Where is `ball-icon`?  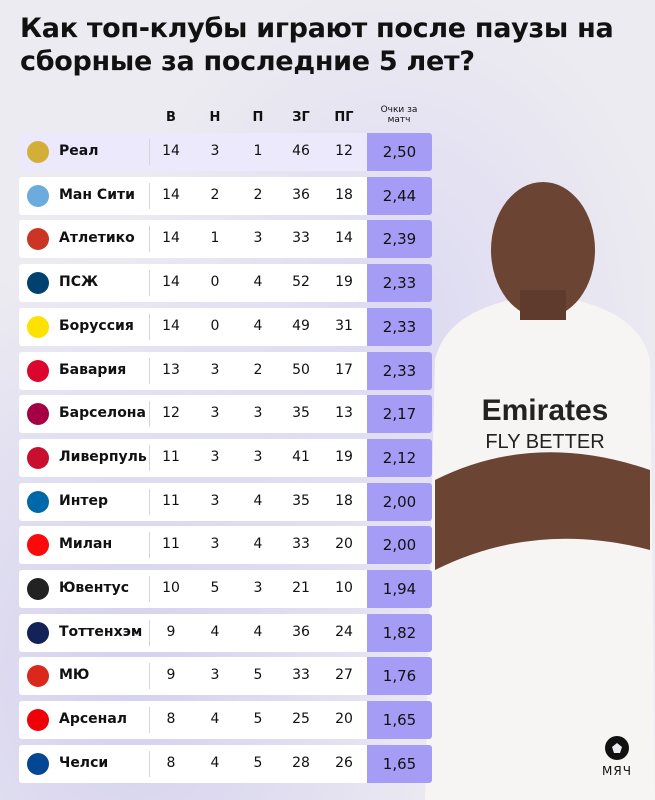 ball-icon is located at coordinates (617, 748).